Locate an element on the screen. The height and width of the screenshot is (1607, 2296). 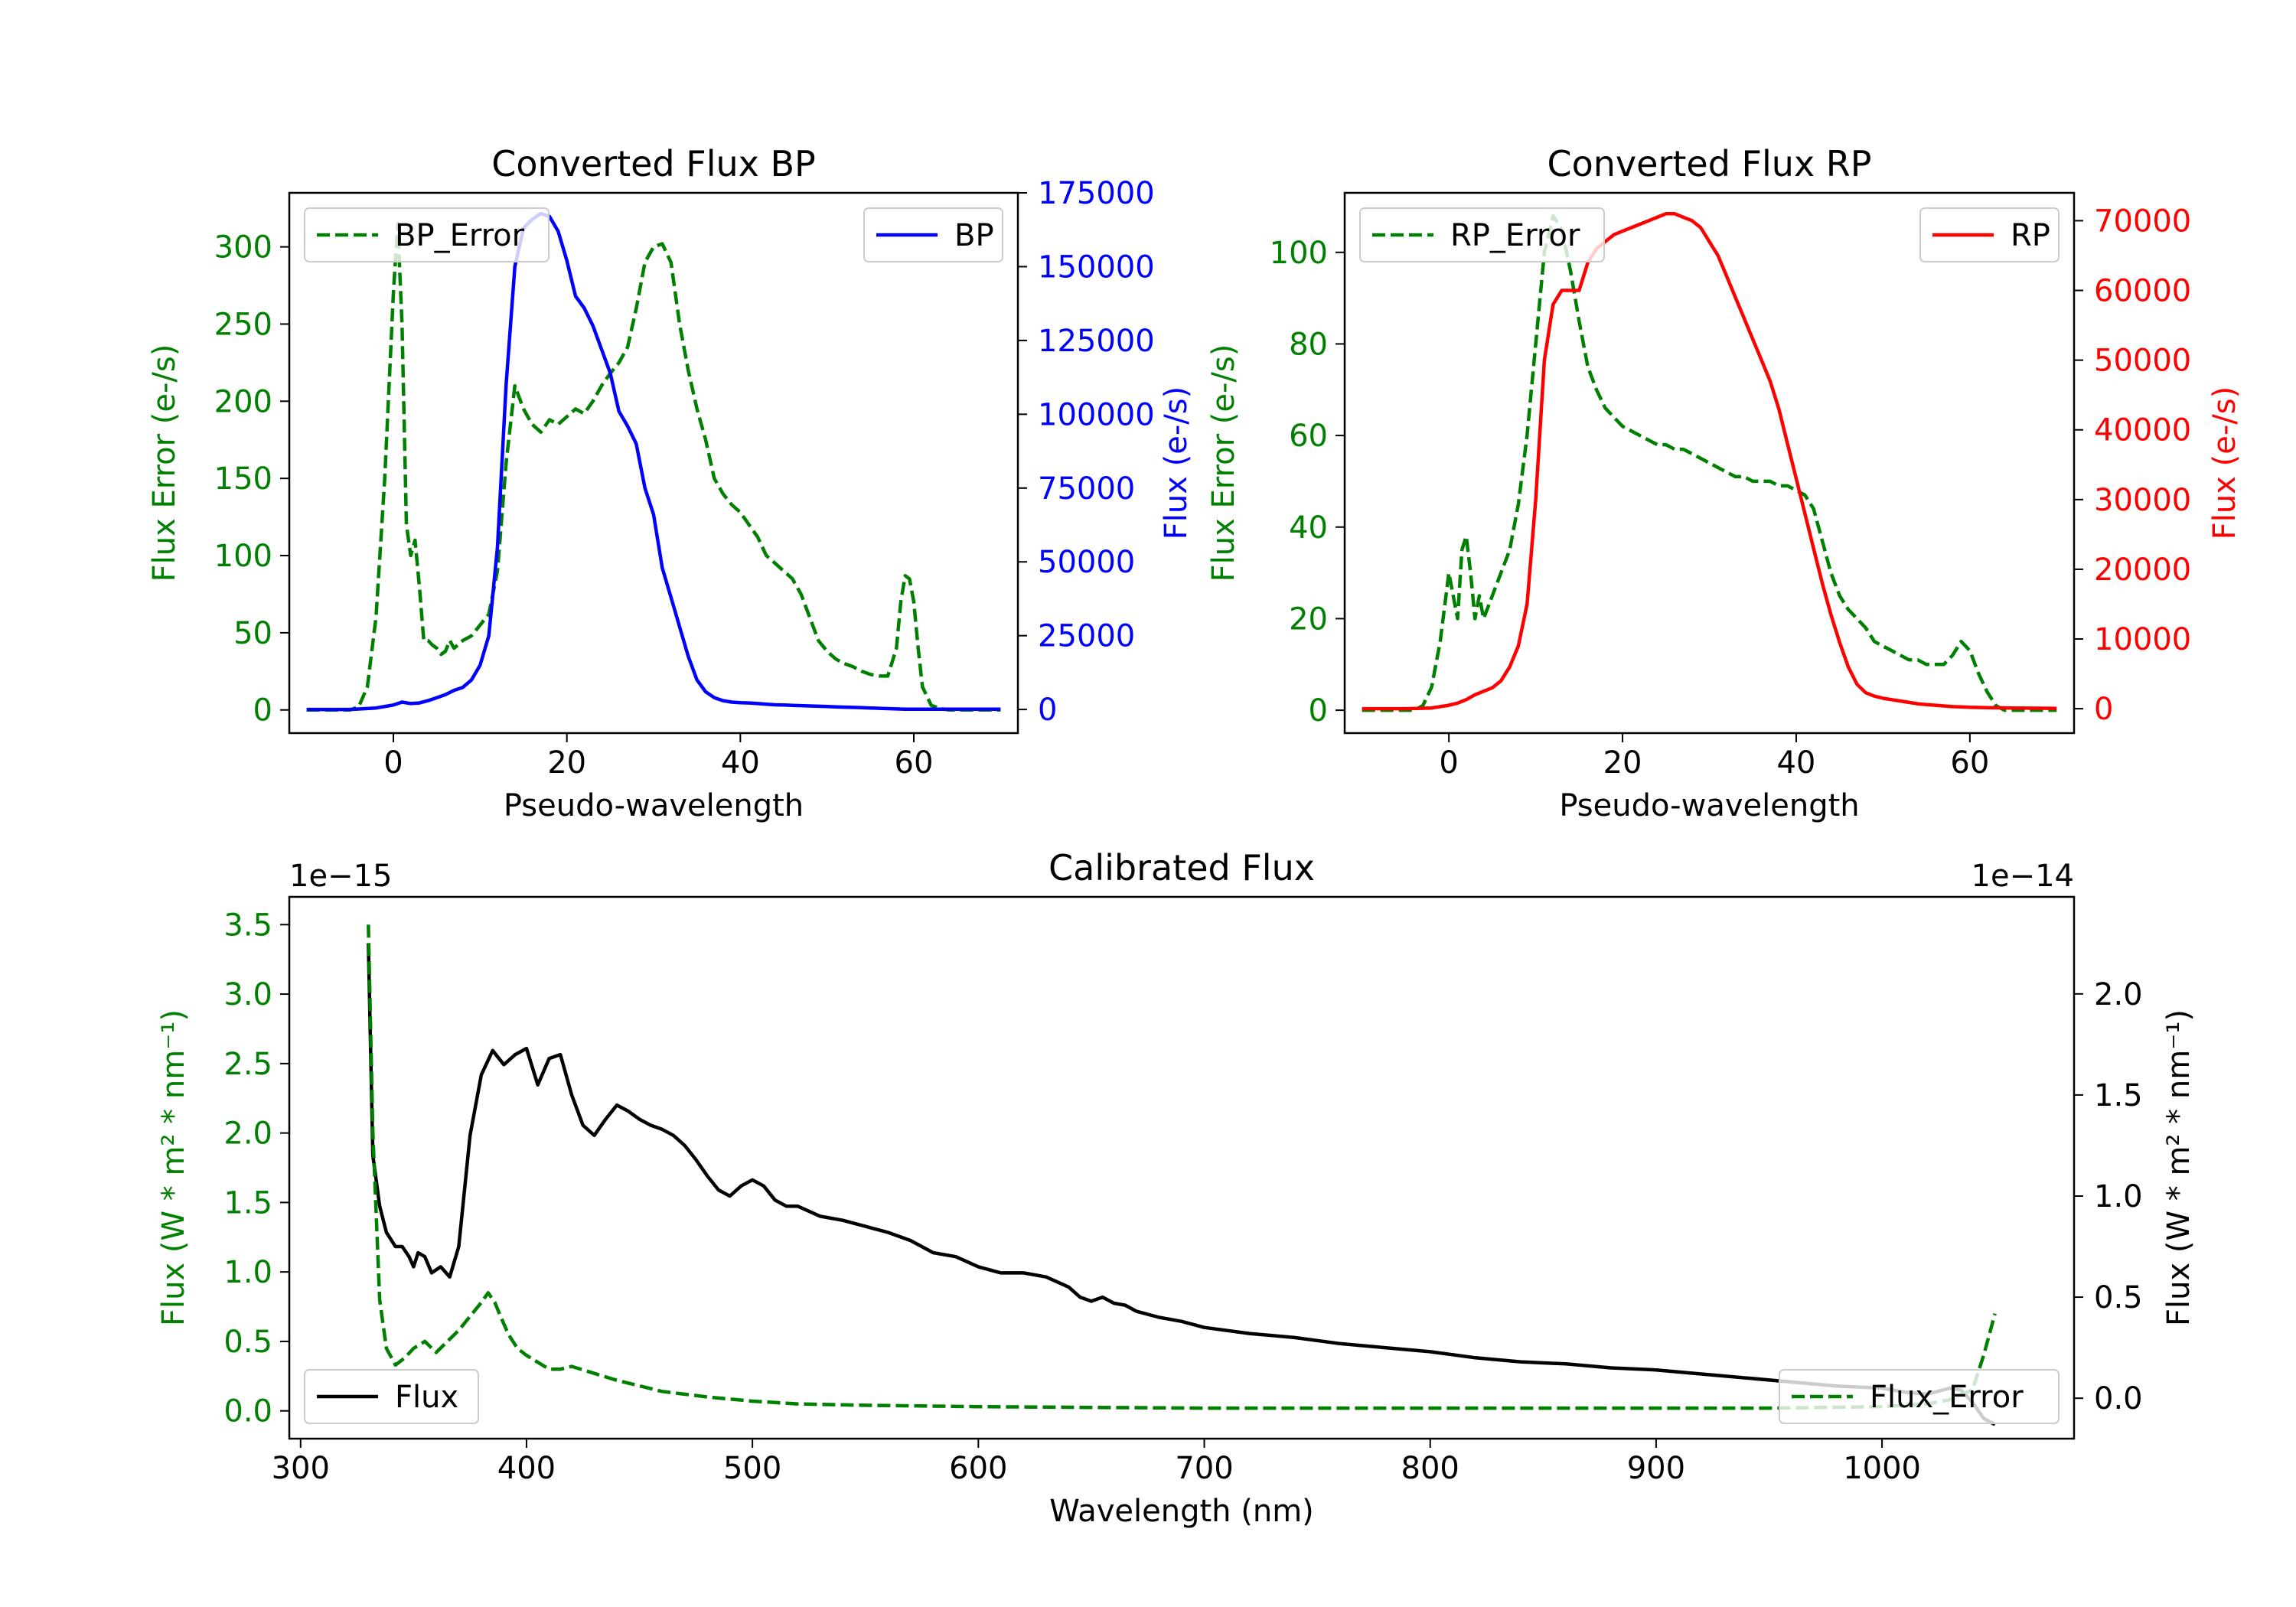
y-right-tick-label: 100000 is located at coordinates (1096, 414).